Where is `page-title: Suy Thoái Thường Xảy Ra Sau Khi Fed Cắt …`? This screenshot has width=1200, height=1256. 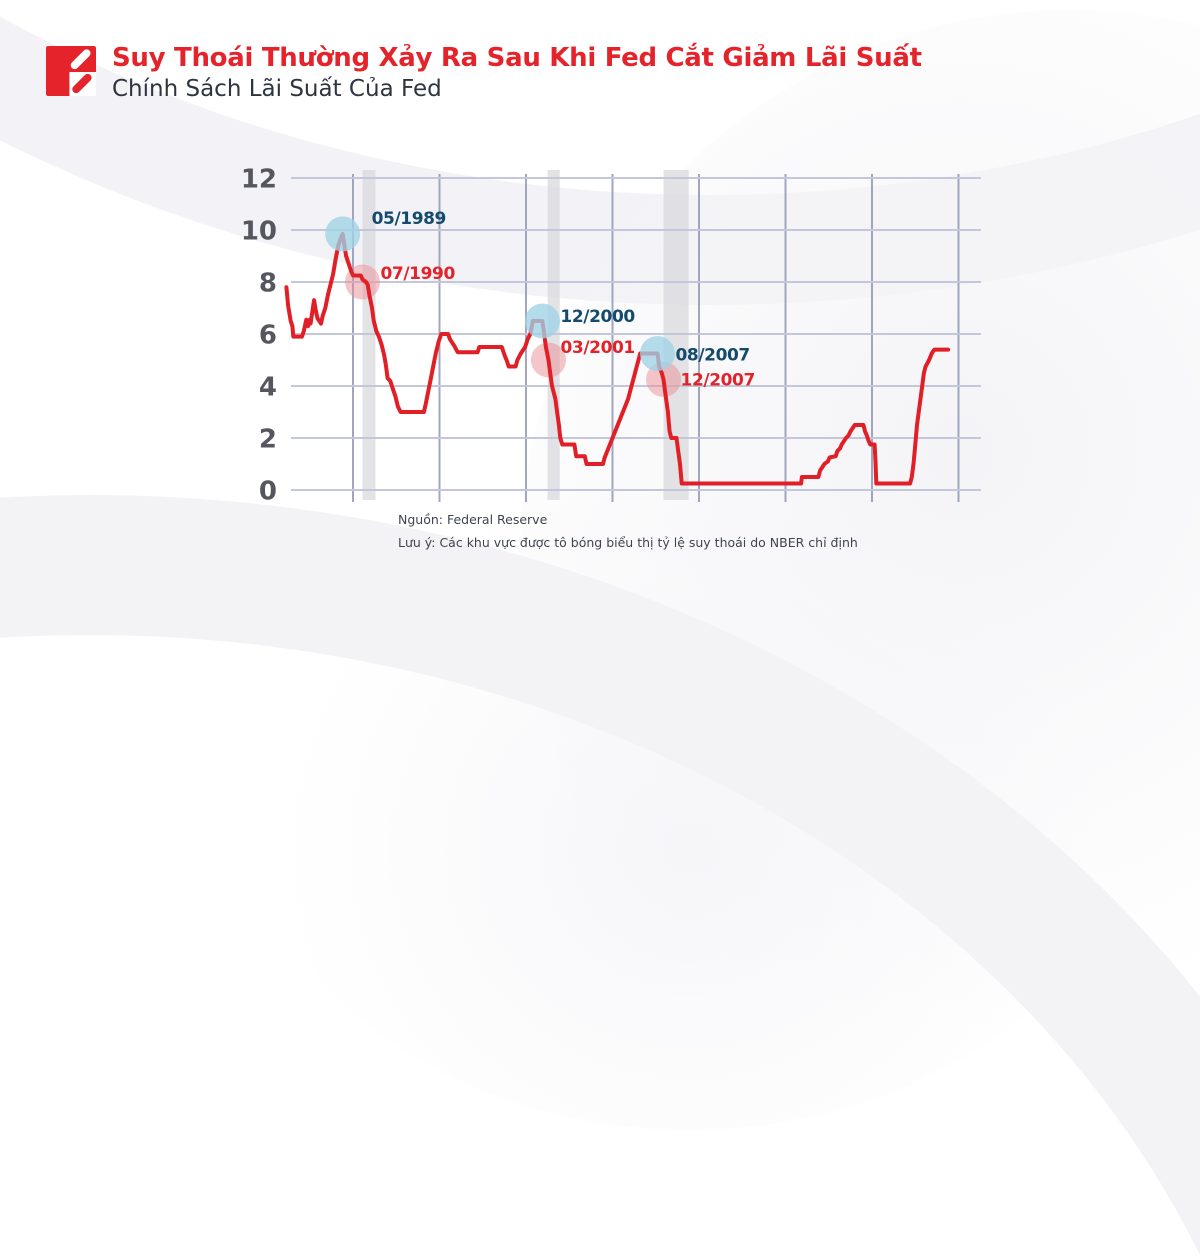
page-title: Suy Thoái Thường Xảy Ra Sau Khi Fed Cắt … is located at coordinates (517, 58).